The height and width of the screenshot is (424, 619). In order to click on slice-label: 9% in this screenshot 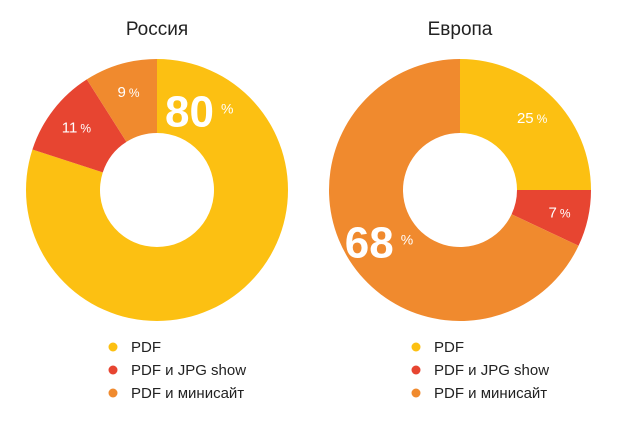, I will do `click(129, 92)`.